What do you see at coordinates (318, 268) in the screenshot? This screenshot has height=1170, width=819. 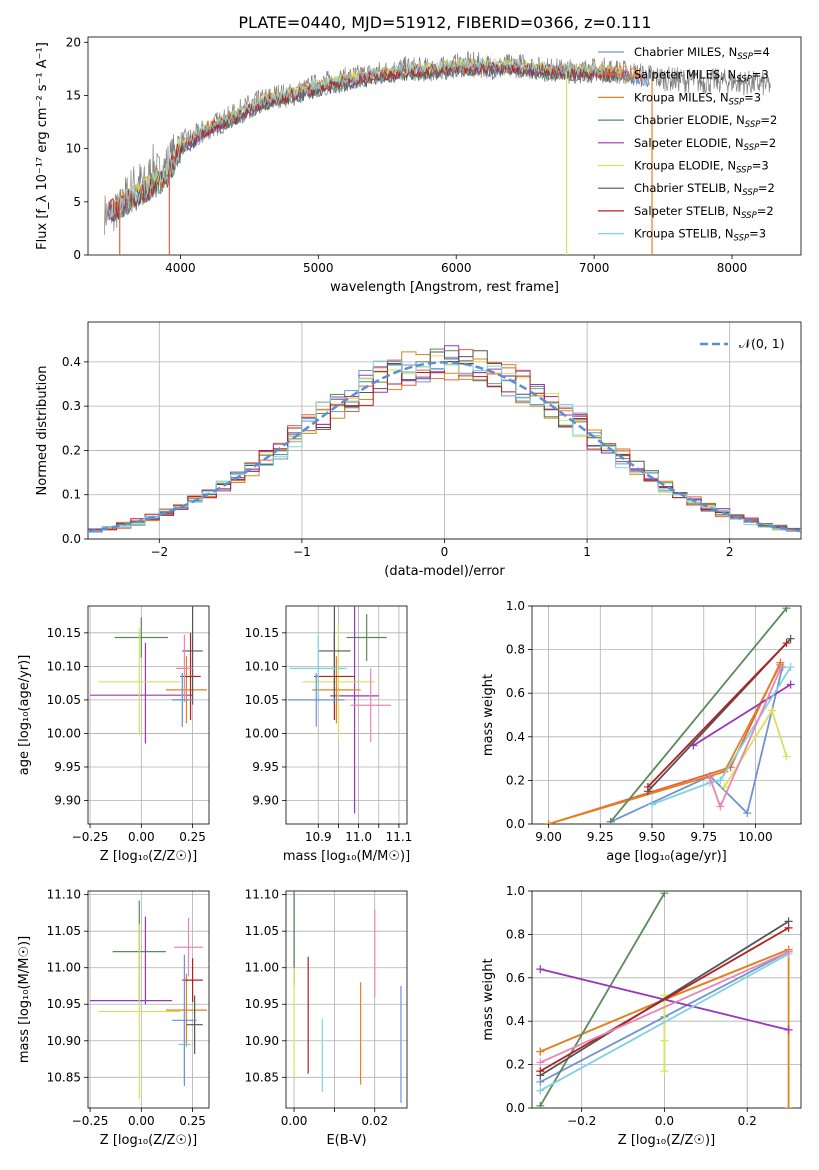 I see `x-tick-label: 5000` at bounding box center [318, 268].